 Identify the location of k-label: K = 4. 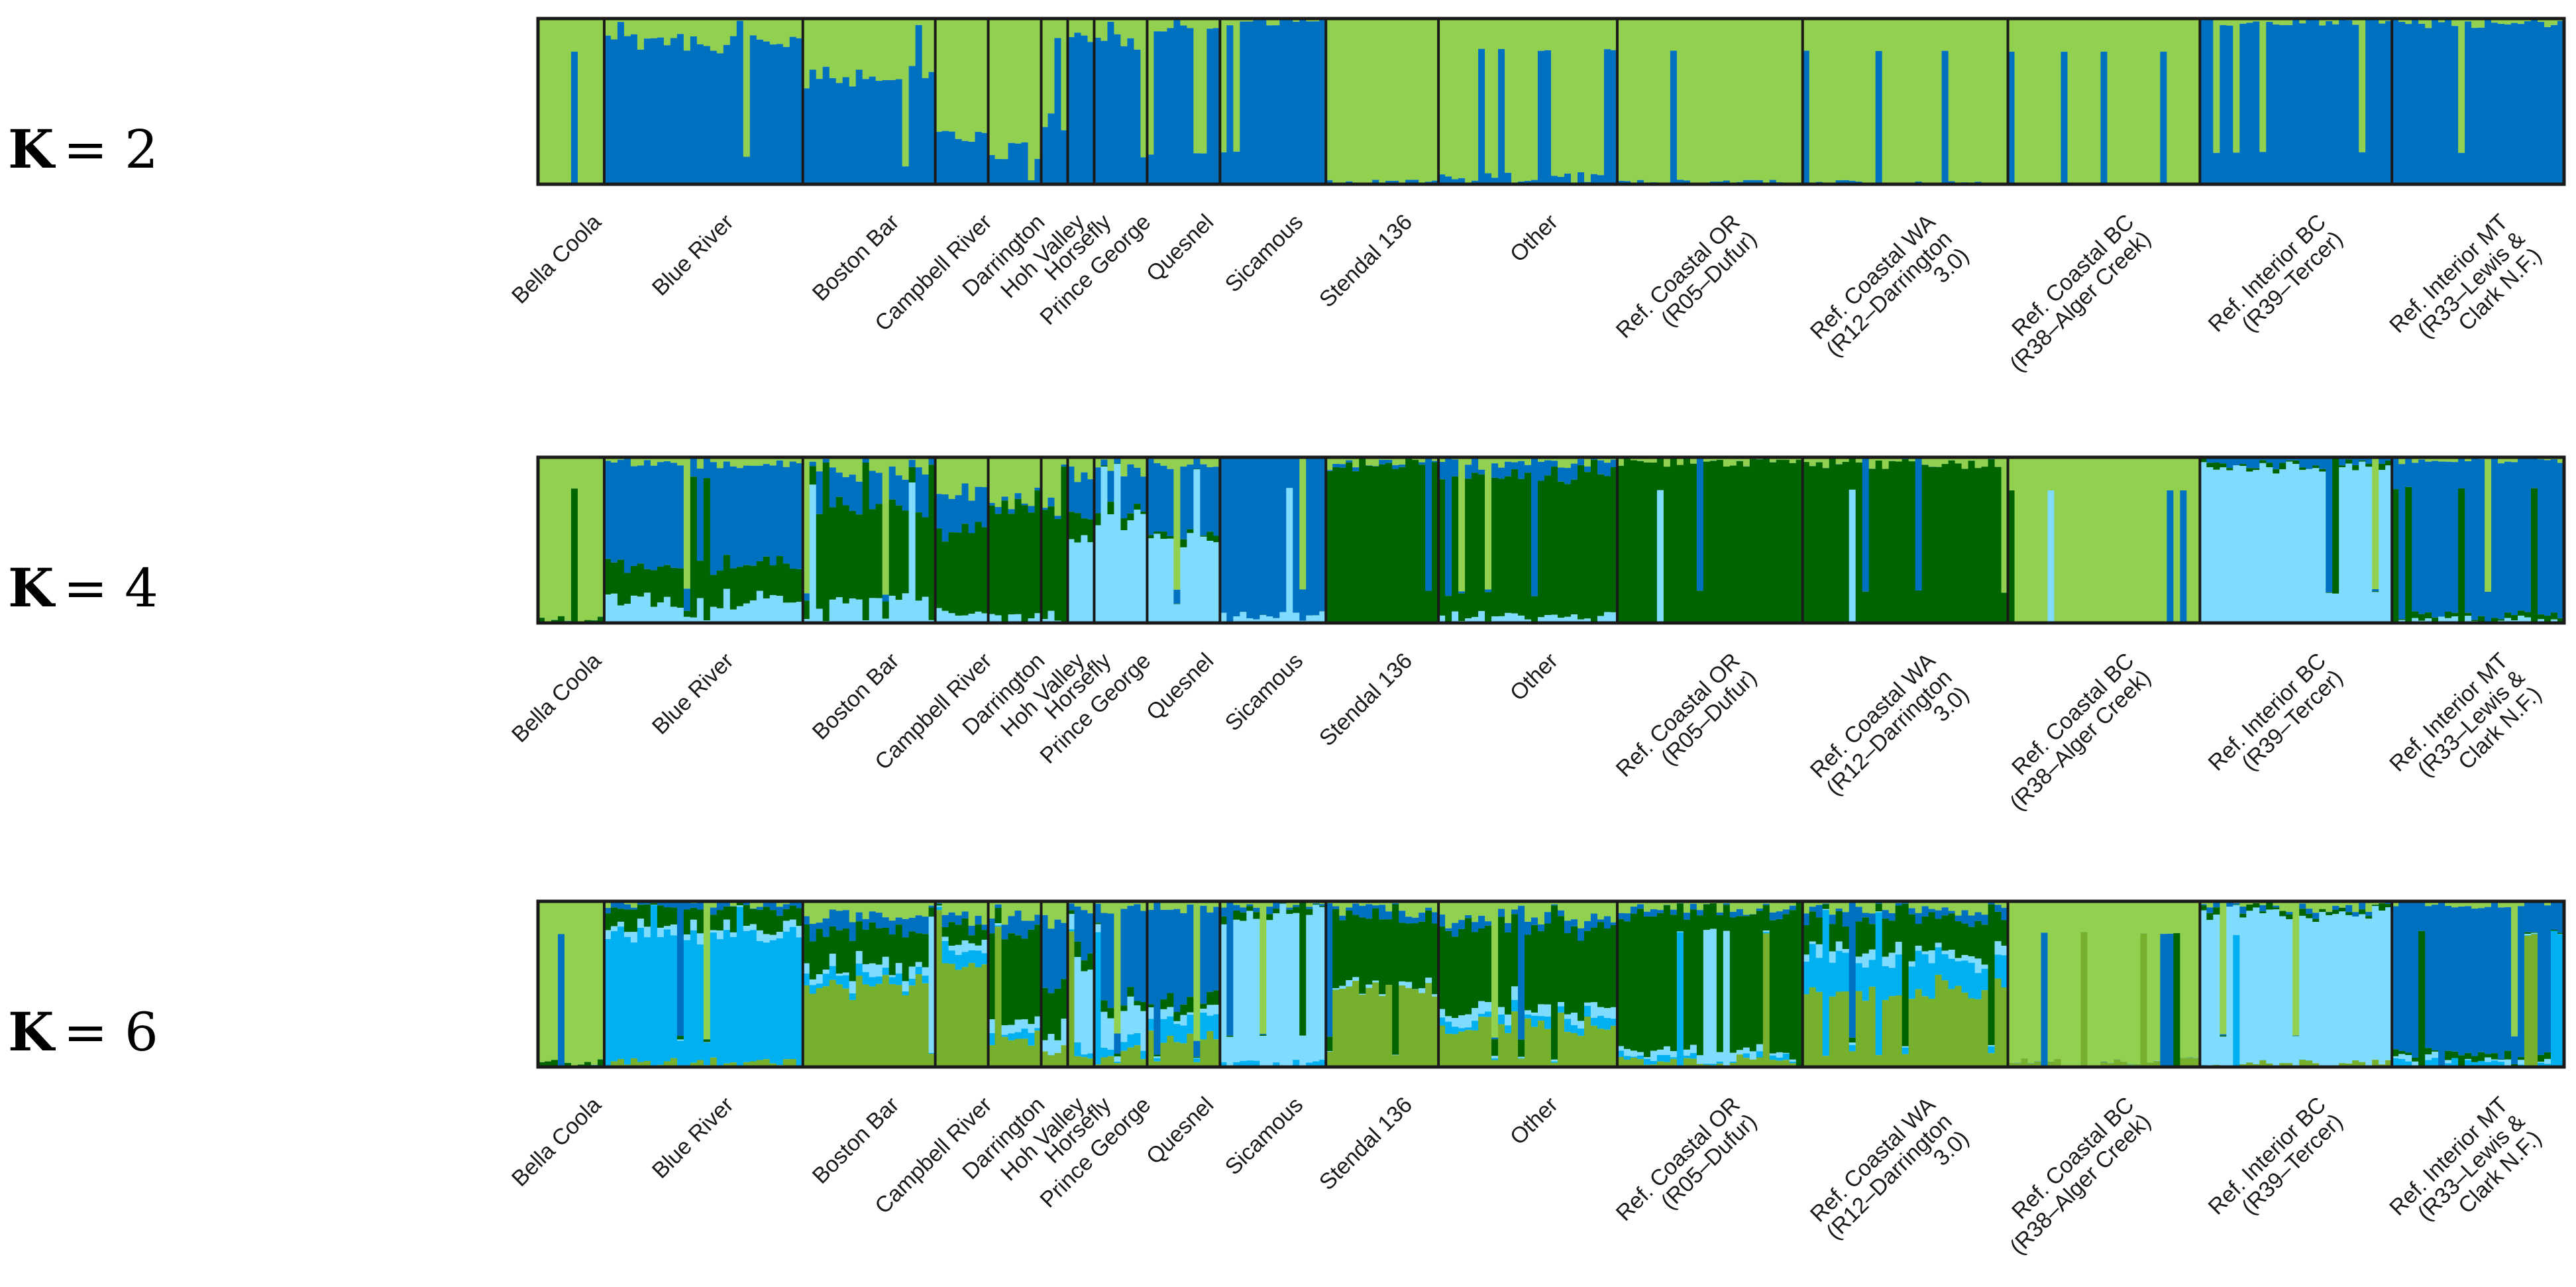
(83, 588).